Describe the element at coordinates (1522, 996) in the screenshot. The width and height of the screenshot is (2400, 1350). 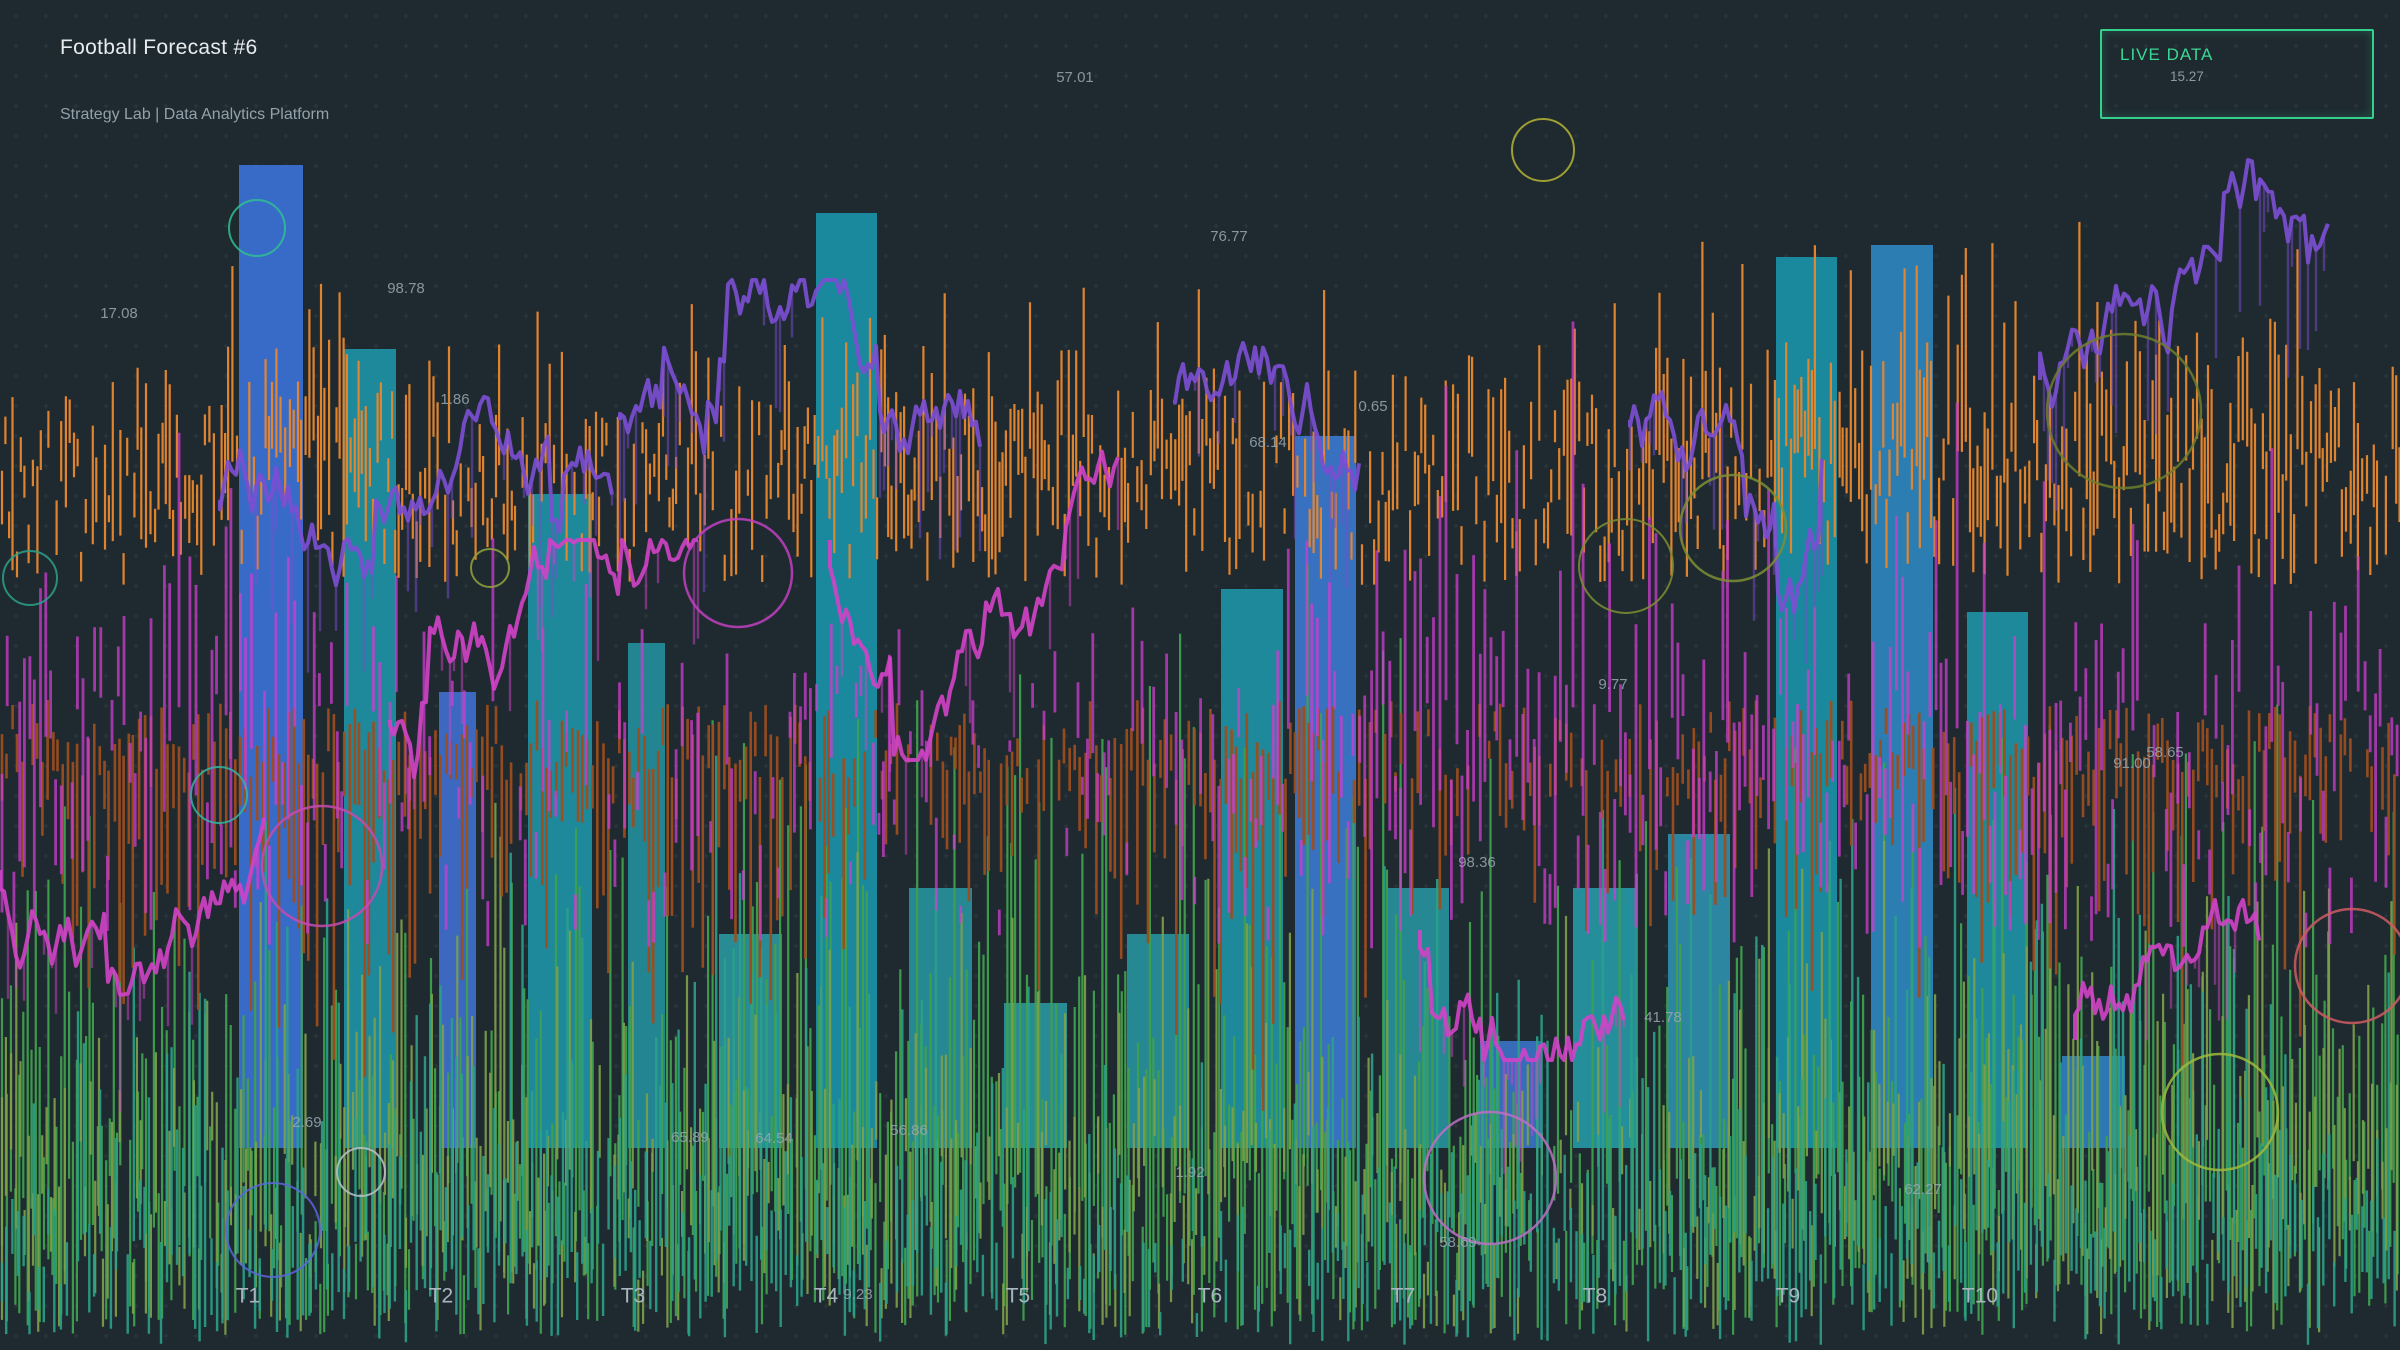
I see `walk-series-magenta-d` at that location.